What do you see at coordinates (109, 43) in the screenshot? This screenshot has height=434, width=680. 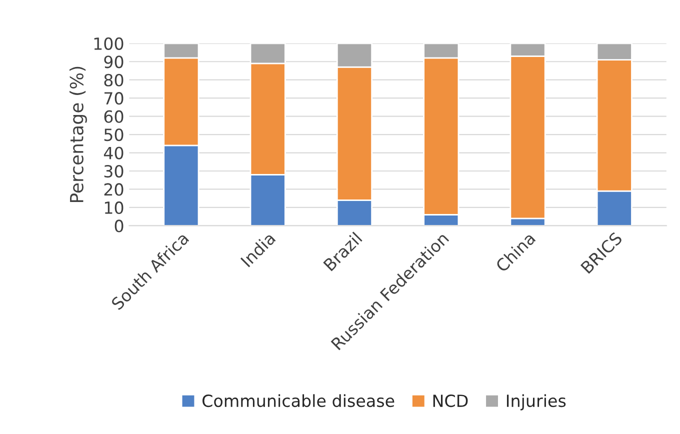 I see `y-tick-label: 100` at bounding box center [109, 43].